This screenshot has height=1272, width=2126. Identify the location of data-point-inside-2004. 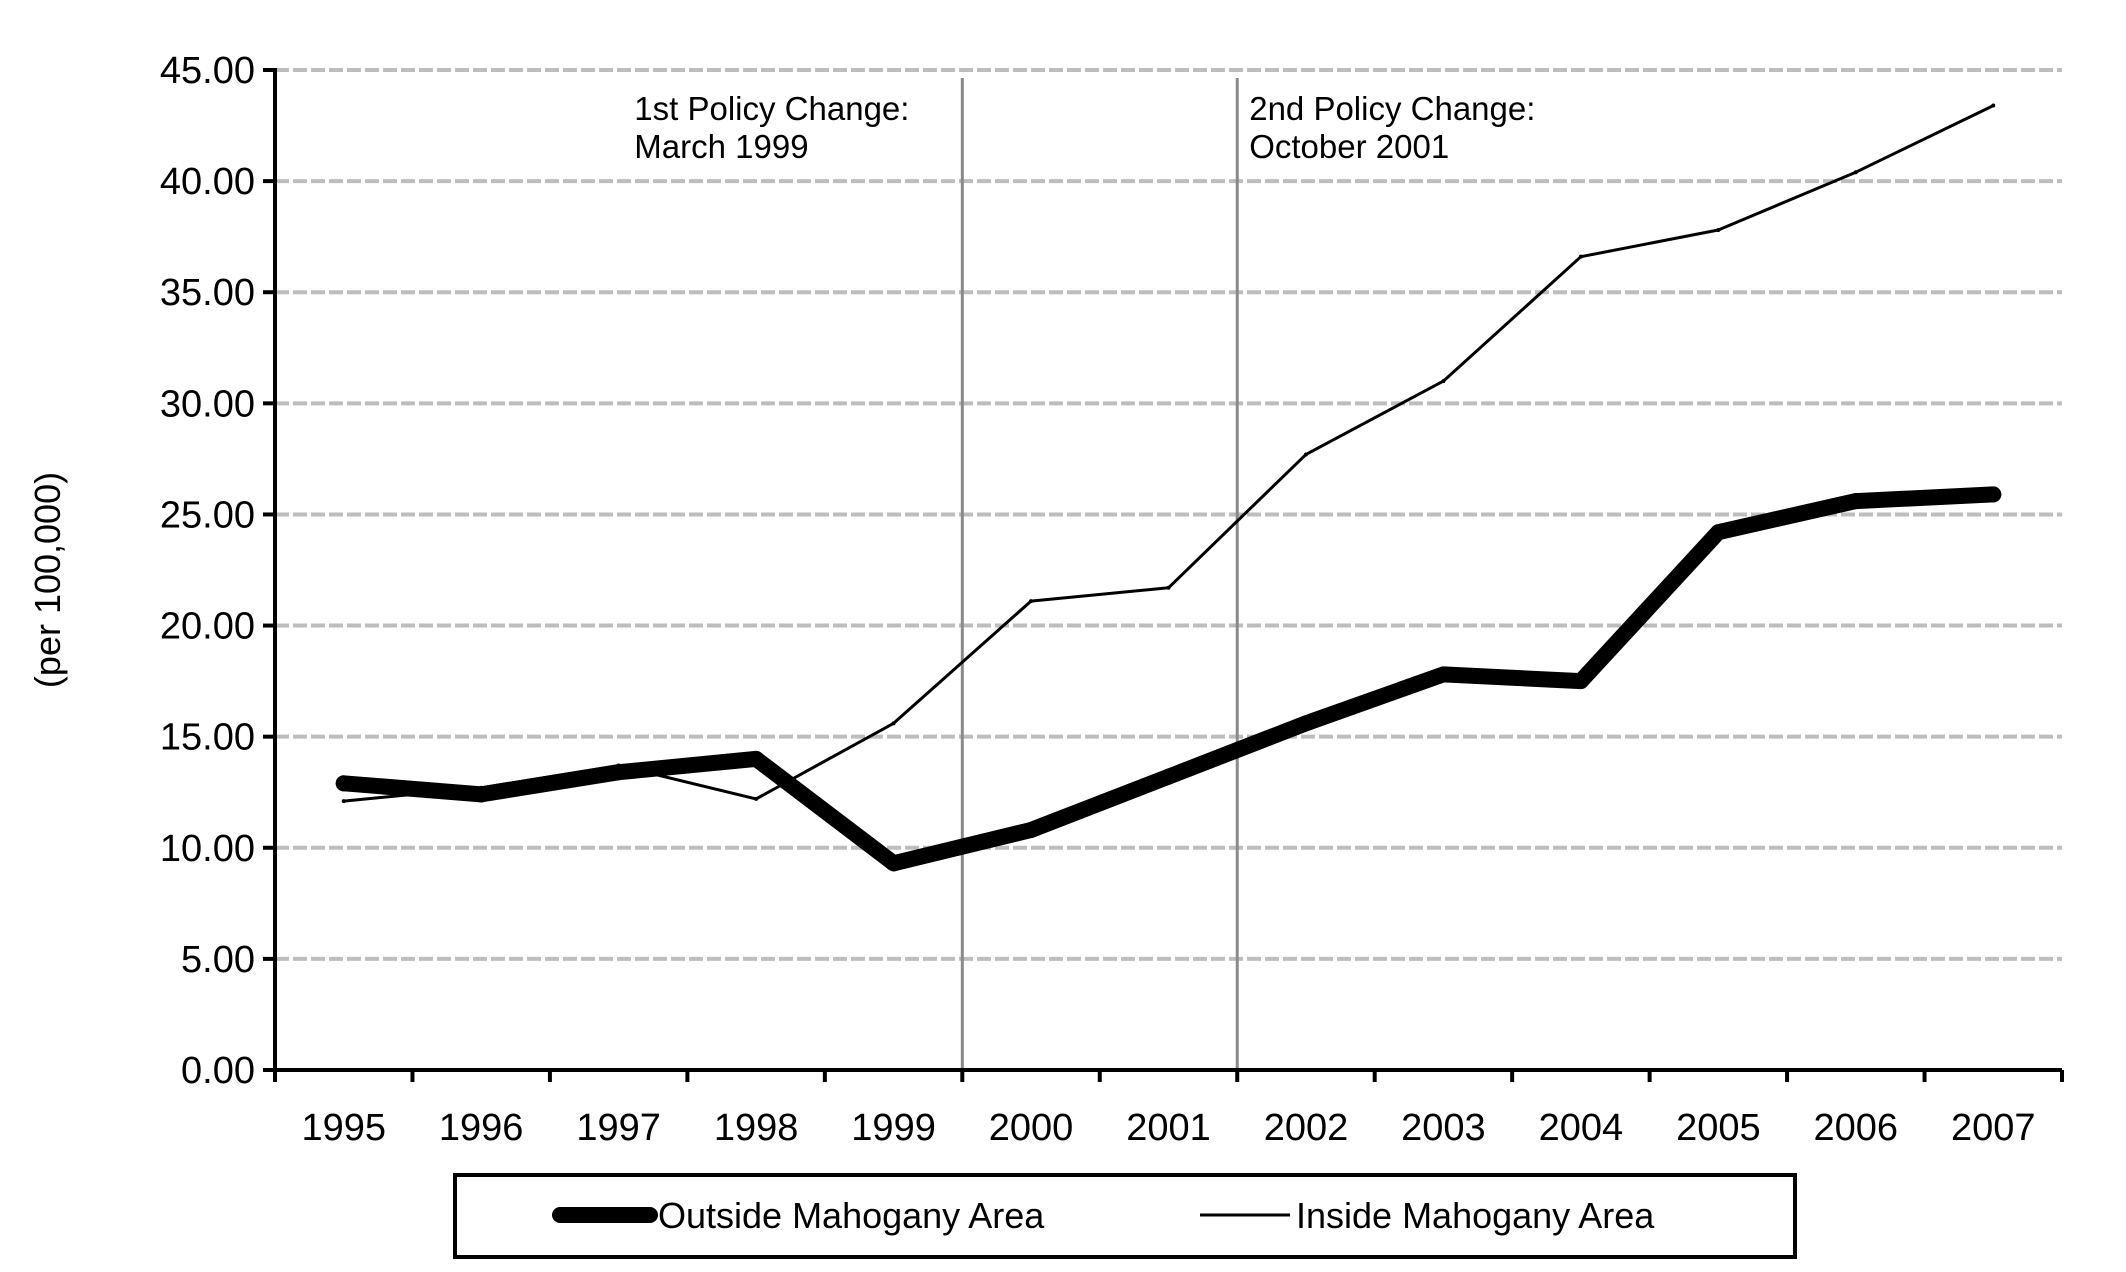
(1580, 256).